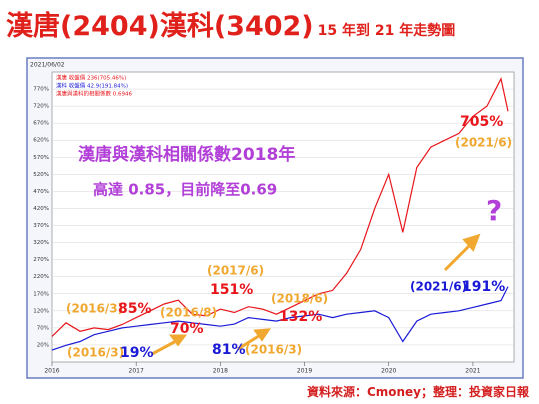 The height and width of the screenshot is (404, 539). What do you see at coordinates (47, 65) in the screenshot?
I see `date-label: 2021/06/02` at bounding box center [47, 65].